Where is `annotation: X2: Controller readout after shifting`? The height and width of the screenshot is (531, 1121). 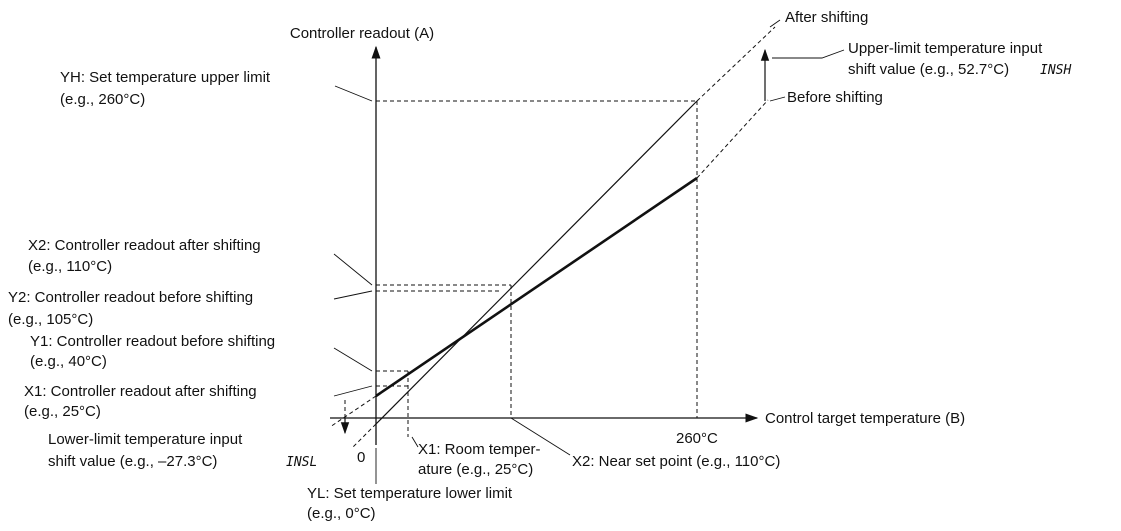
annotation: X2: Controller readout after shifting is located at coordinates (144, 245).